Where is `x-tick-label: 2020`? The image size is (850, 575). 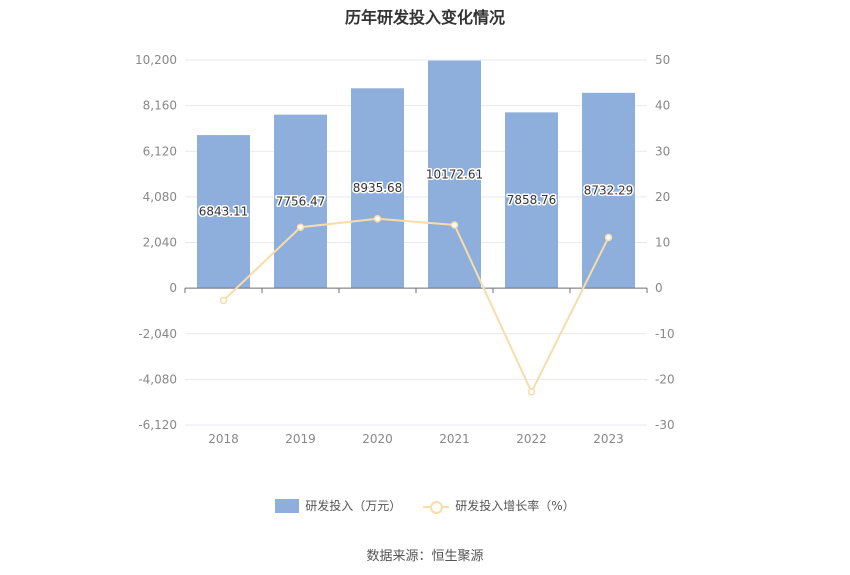 x-tick-label: 2020 is located at coordinates (377, 439).